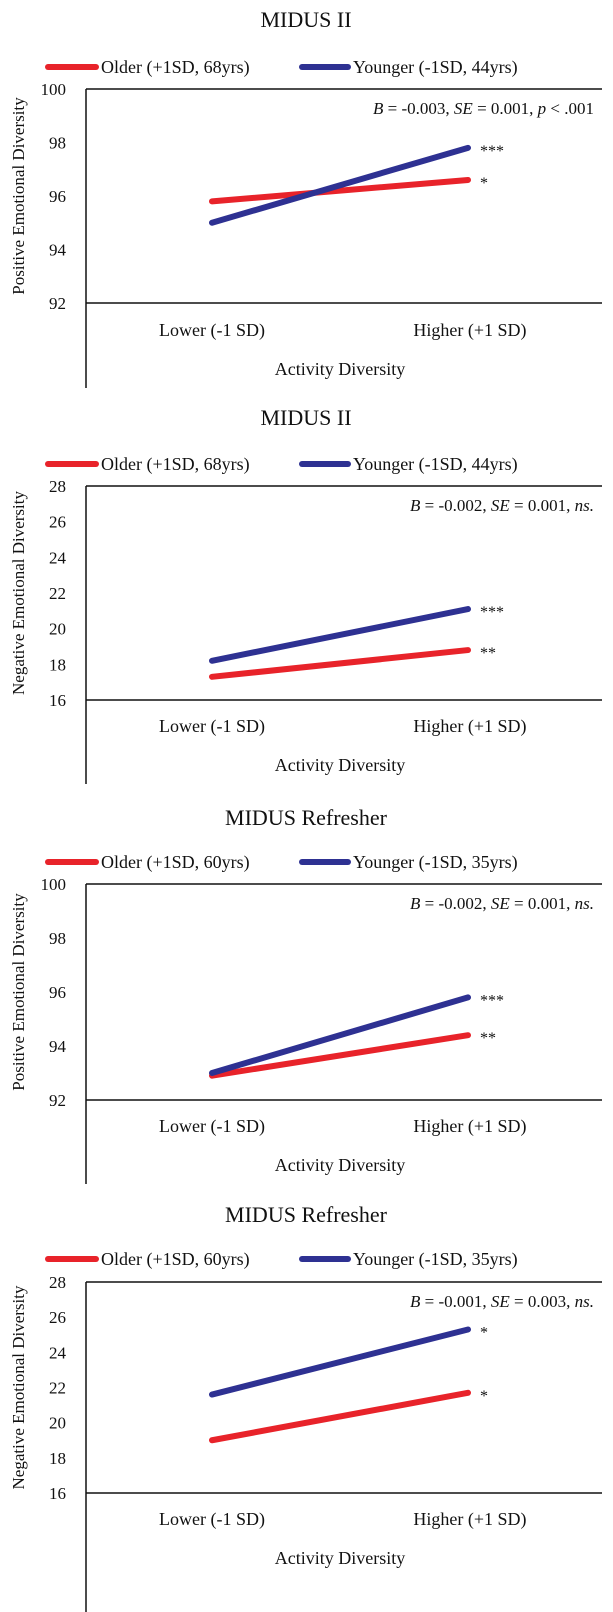  I want to click on stat-annotation: B = -0.003, SE = 0.001, p < .001, so click(483, 108).